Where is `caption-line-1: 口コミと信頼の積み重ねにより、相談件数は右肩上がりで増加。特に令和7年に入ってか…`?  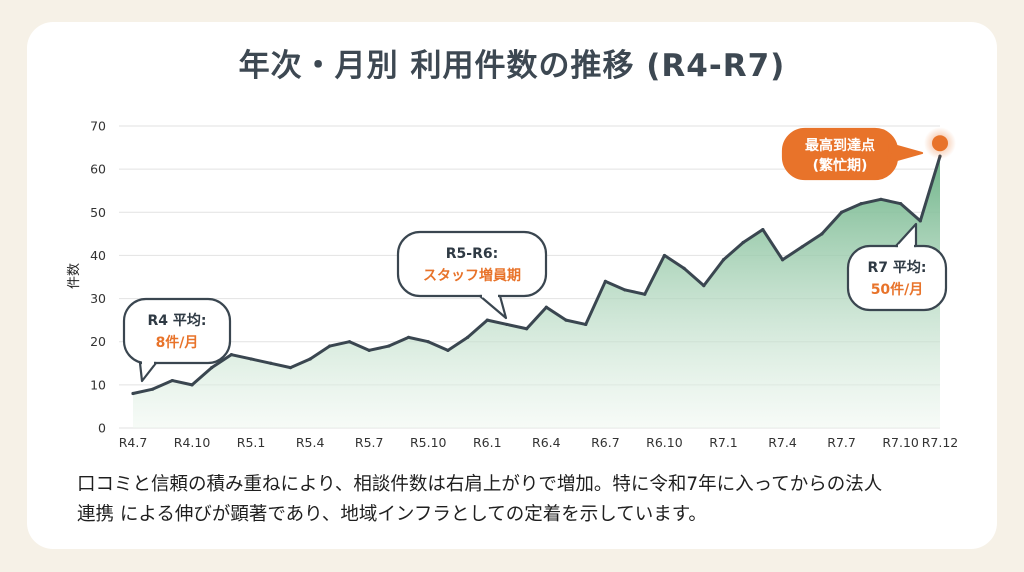
caption-line-1: 口コミと信頼の積み重ねにより、相談件数は右肩上がりで増加。特に令和7年に入ってか… is located at coordinates (480, 484).